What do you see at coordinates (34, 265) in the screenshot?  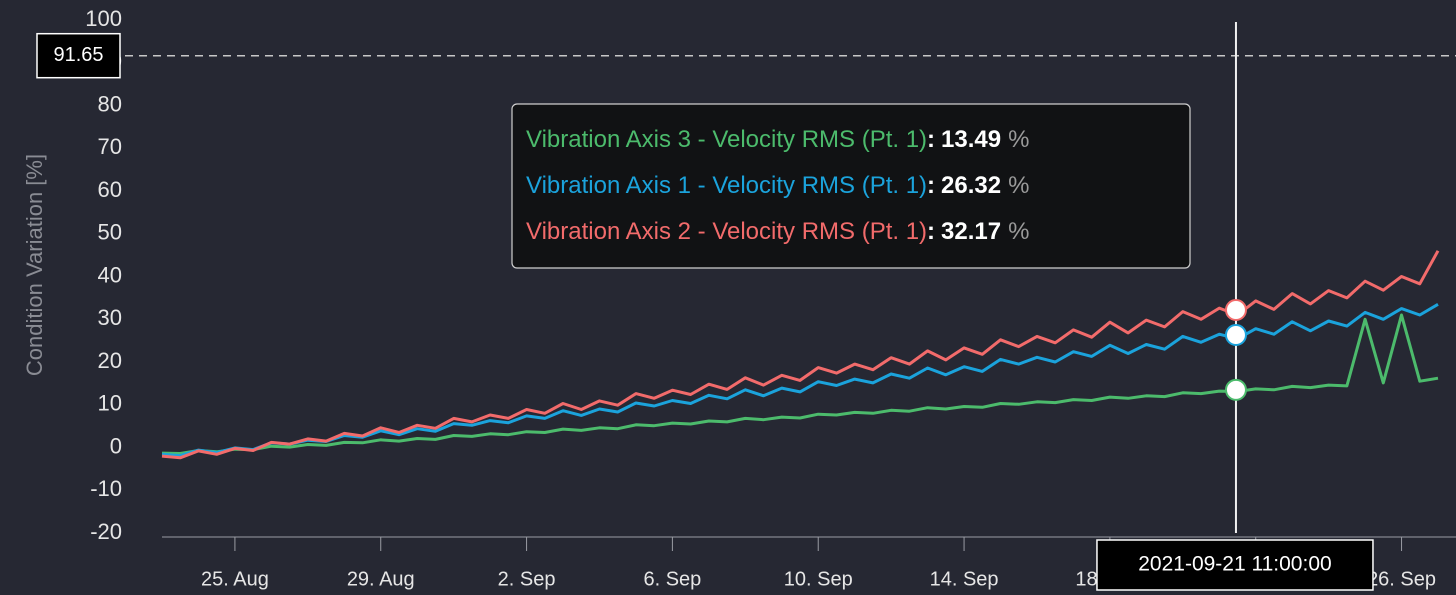 I see `y-axis-title: Condition Variation [%]` at bounding box center [34, 265].